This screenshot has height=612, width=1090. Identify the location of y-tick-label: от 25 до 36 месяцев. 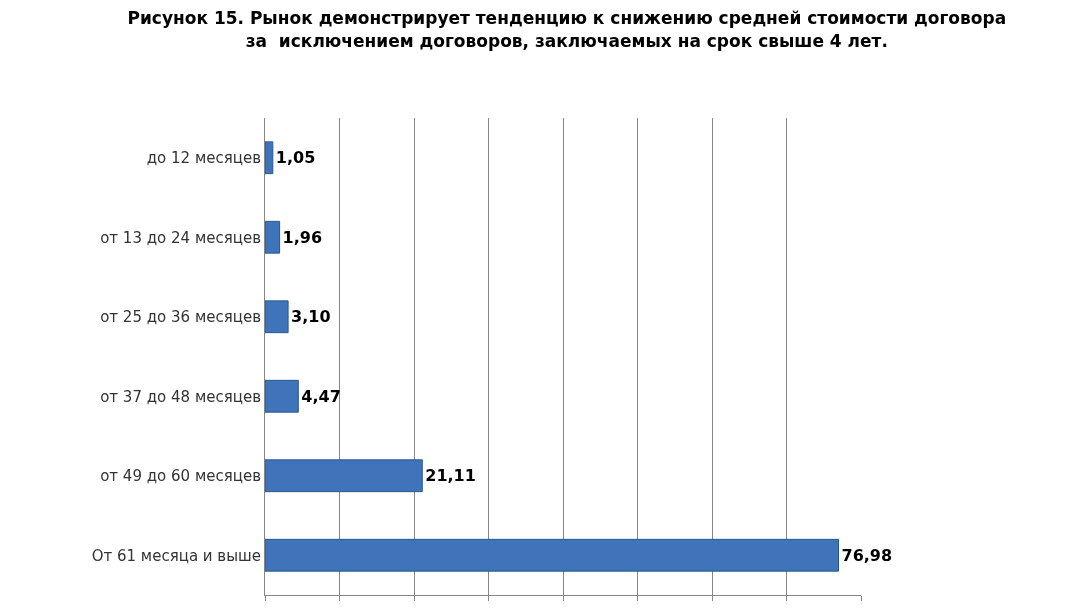
(180, 317).